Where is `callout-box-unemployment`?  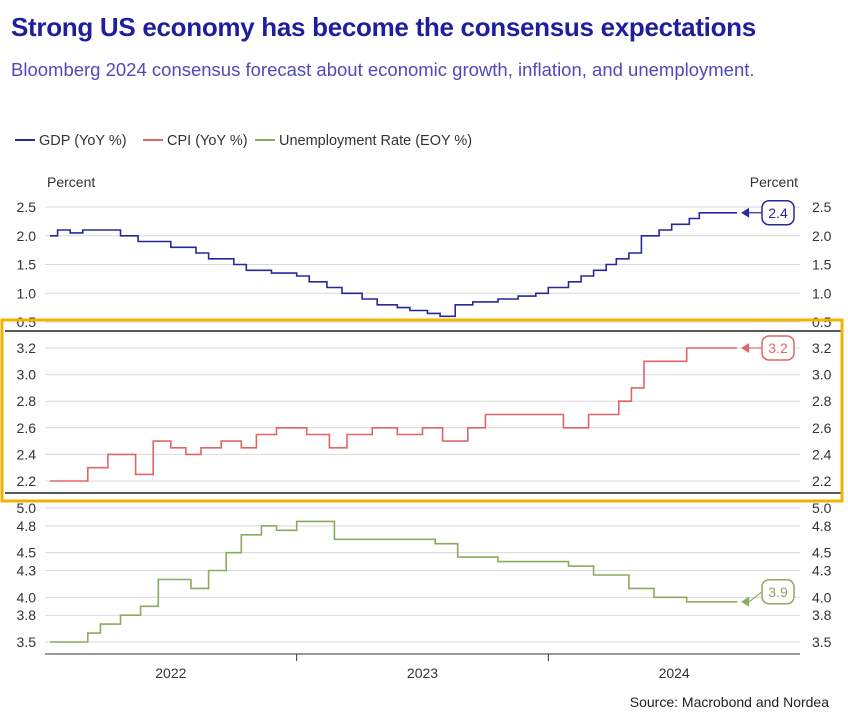
callout-box-unemployment is located at coordinates (778, 592).